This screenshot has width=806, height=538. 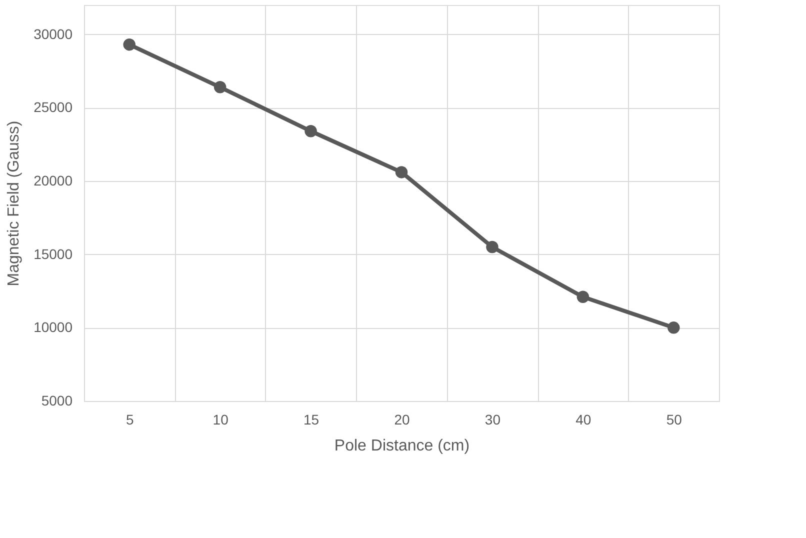 What do you see at coordinates (53, 180) in the screenshot?
I see `y-tick-label: 20000` at bounding box center [53, 180].